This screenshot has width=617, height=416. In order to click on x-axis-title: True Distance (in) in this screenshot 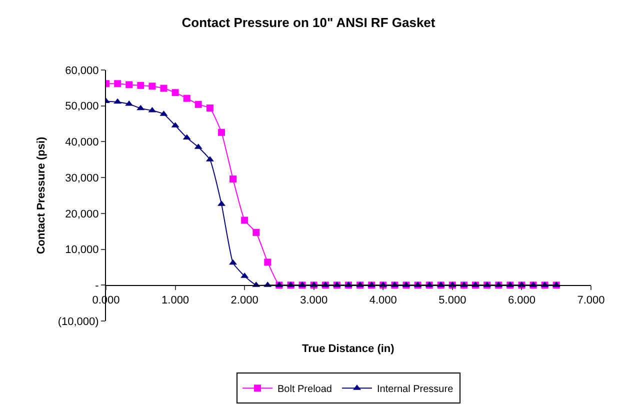, I will do `click(348, 349)`.